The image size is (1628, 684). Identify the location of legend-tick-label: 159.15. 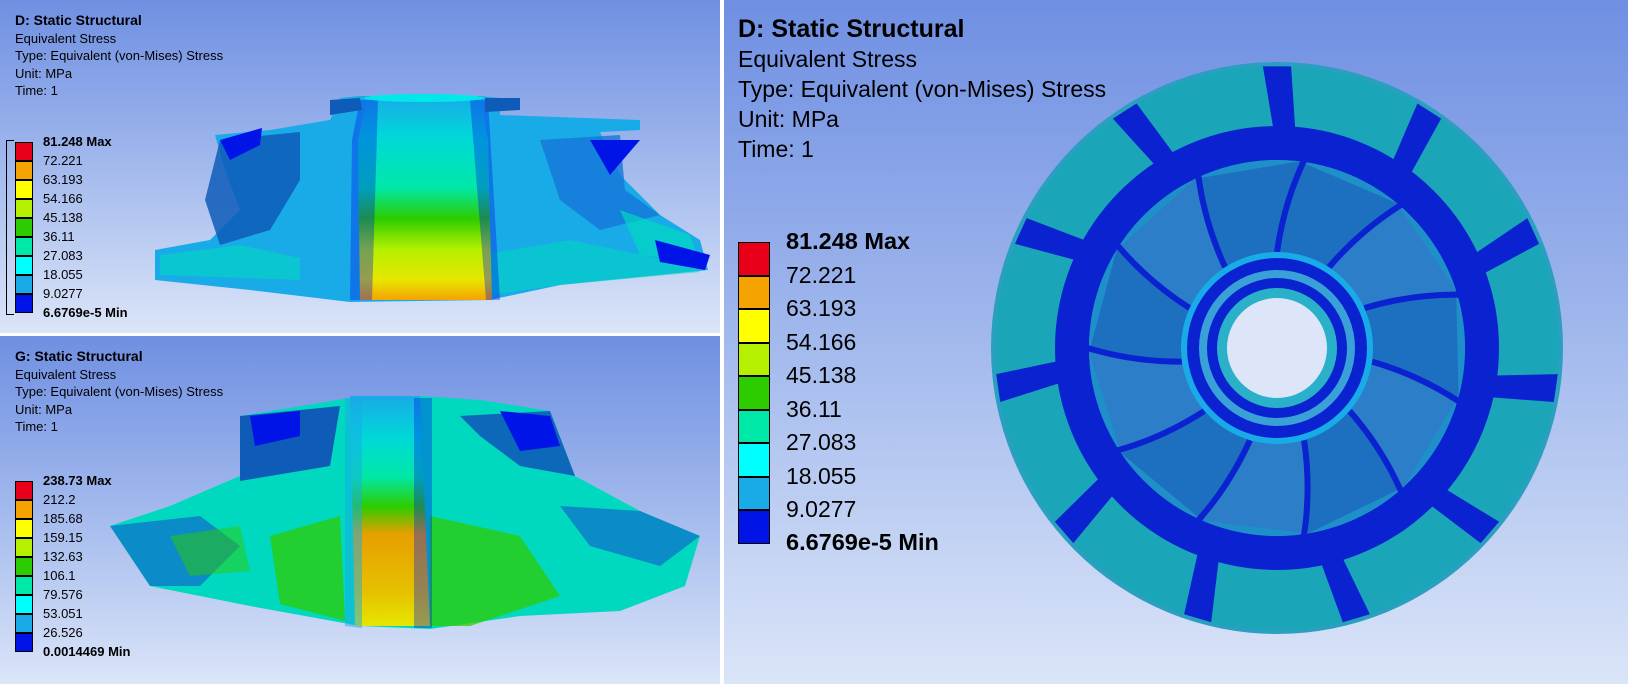
(63, 537).